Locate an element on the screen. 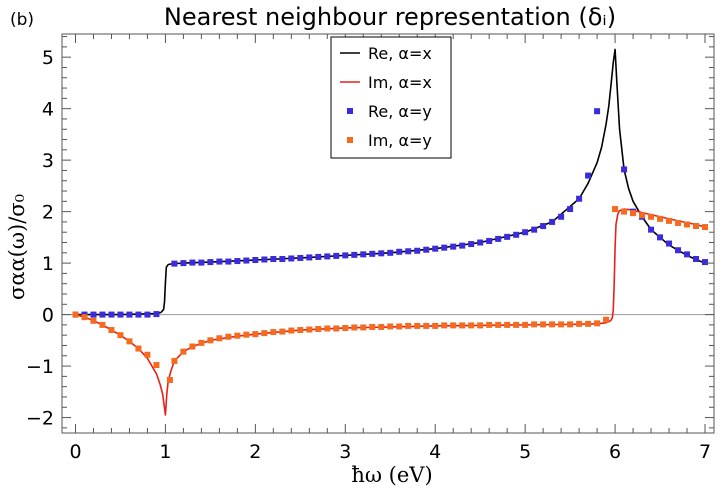 This screenshot has height=495, width=725. x-tick-label: 3 is located at coordinates (345, 452).